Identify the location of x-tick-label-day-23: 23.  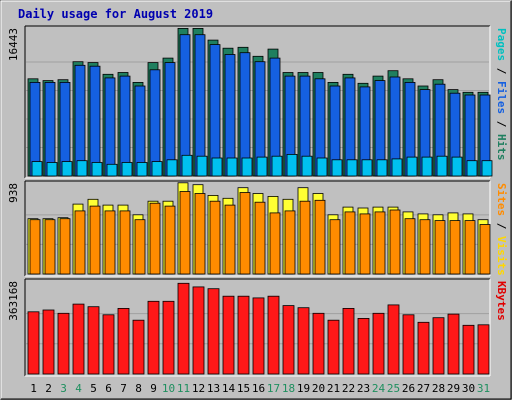
(363, 388).